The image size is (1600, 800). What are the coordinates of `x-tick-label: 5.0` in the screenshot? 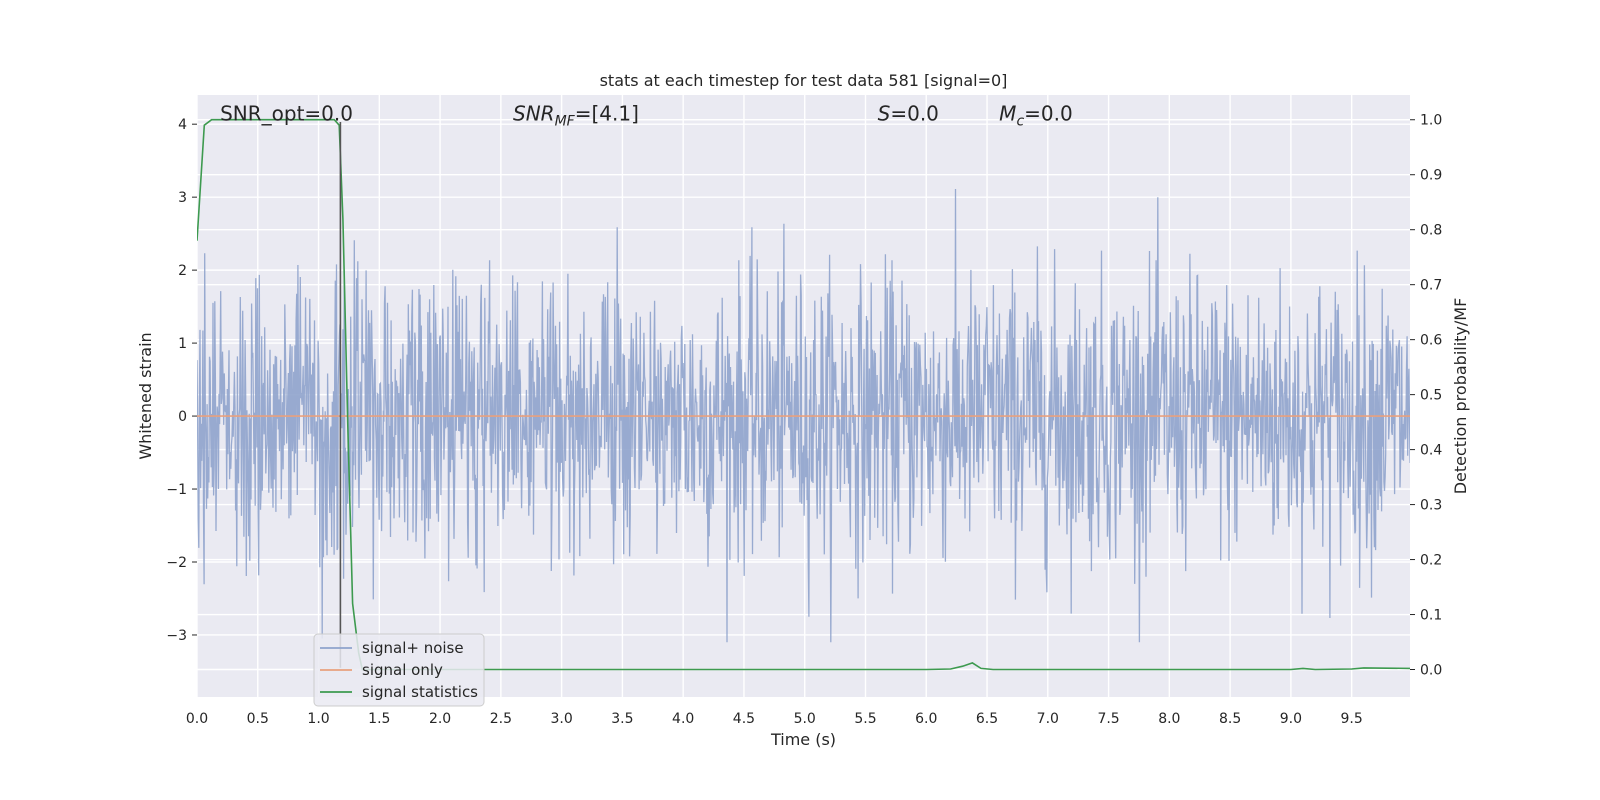 It's located at (805, 719).